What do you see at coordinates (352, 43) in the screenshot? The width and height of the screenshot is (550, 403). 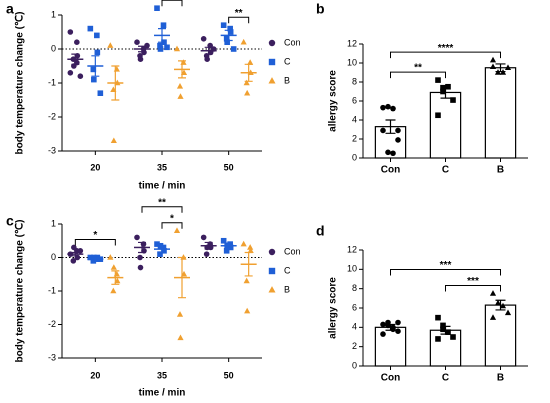 I see `y-tick-label: 12` at bounding box center [352, 43].